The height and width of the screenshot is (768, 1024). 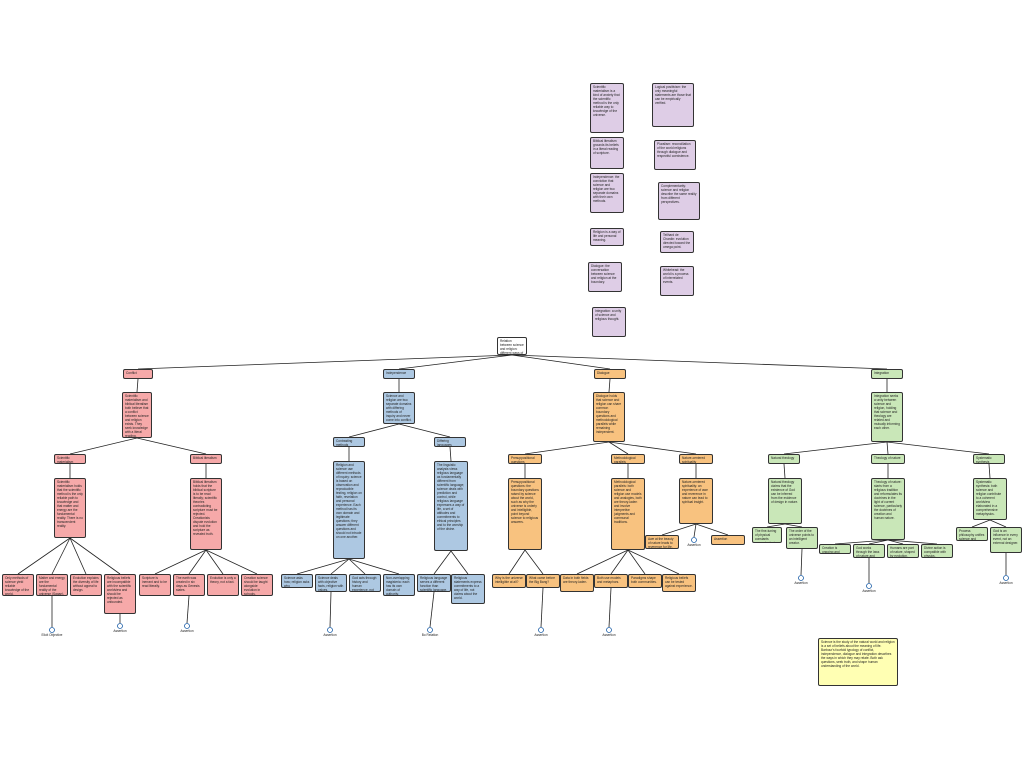 I want to click on topic-node: Natural theology, so click(x=784, y=459).